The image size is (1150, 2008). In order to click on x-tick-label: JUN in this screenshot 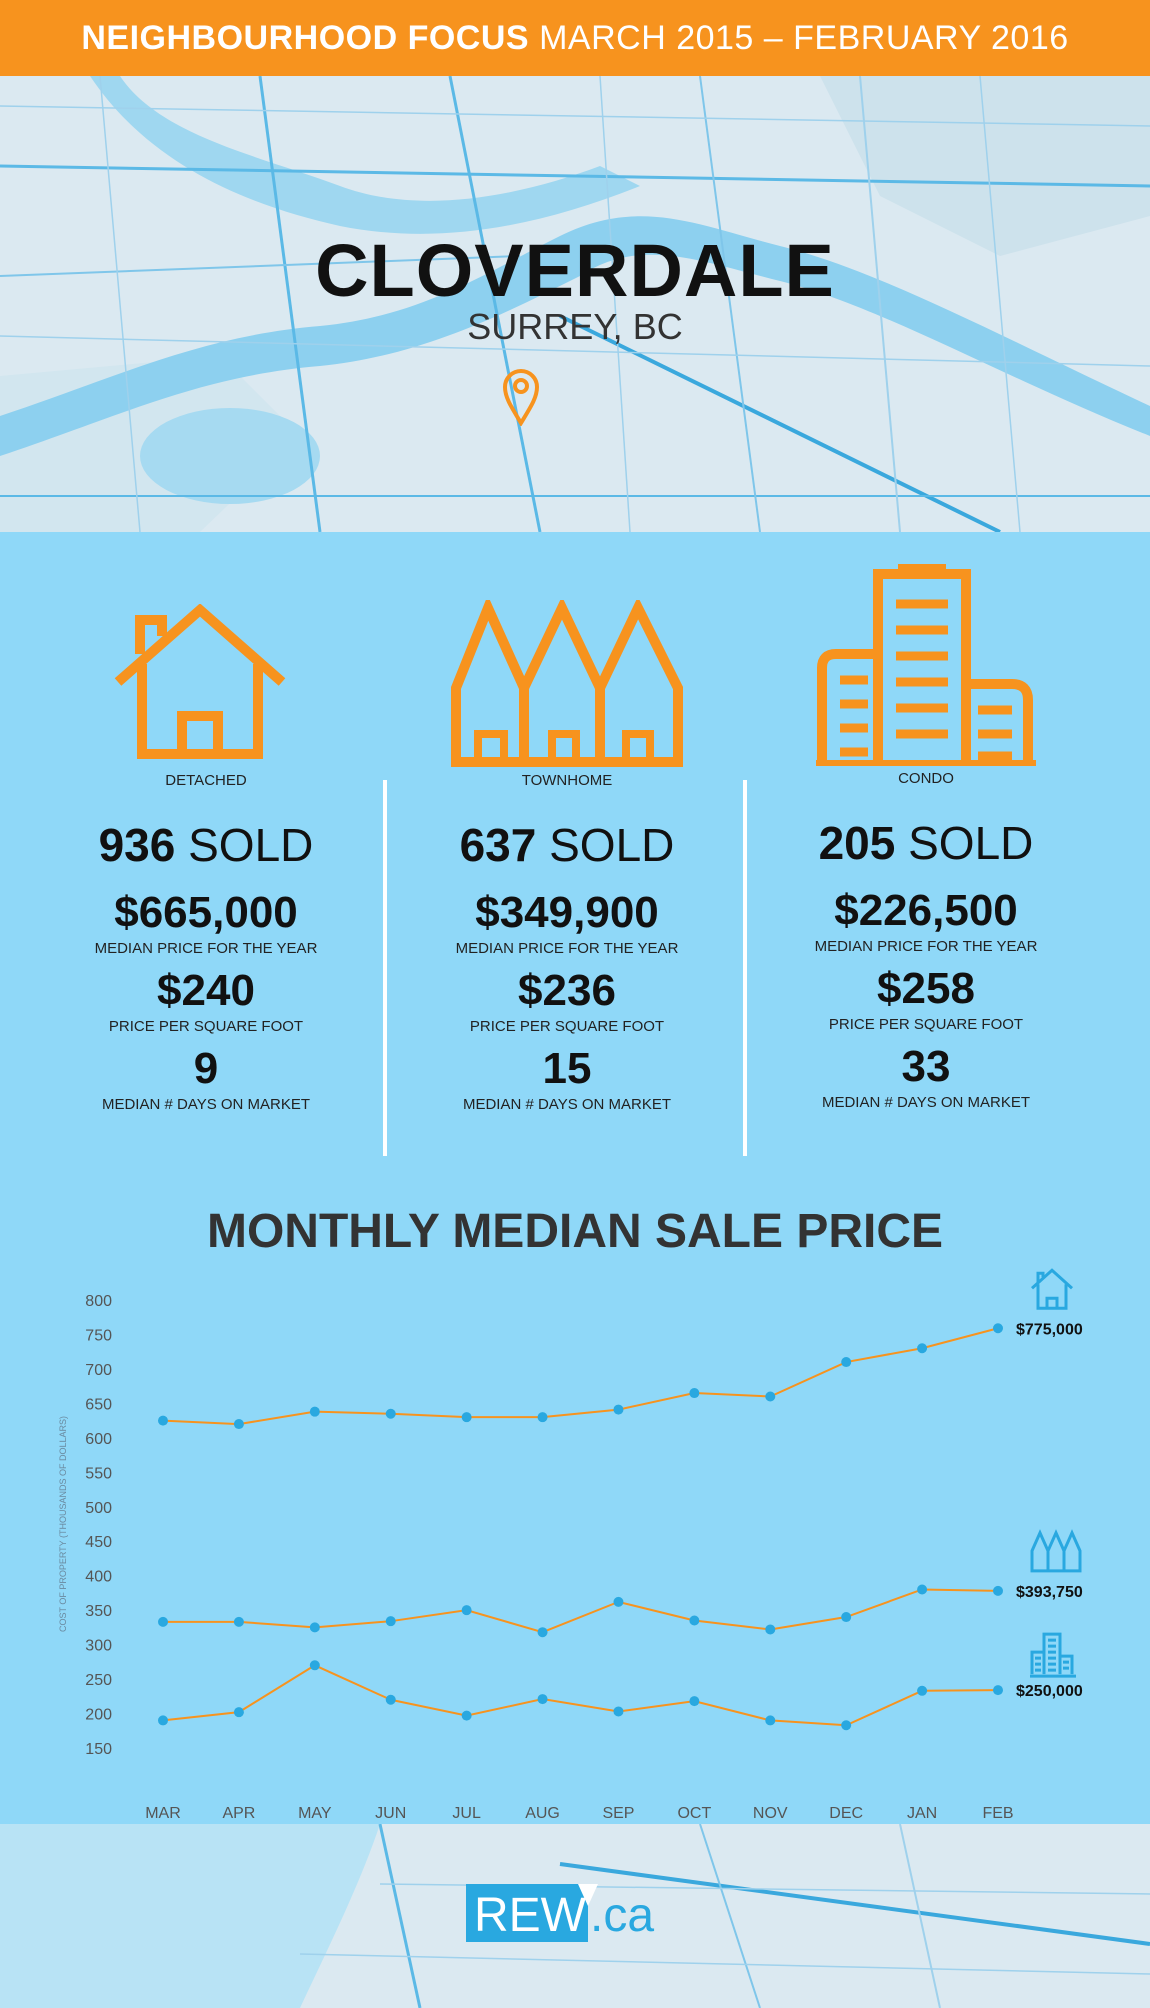, I will do `click(390, 1813)`.